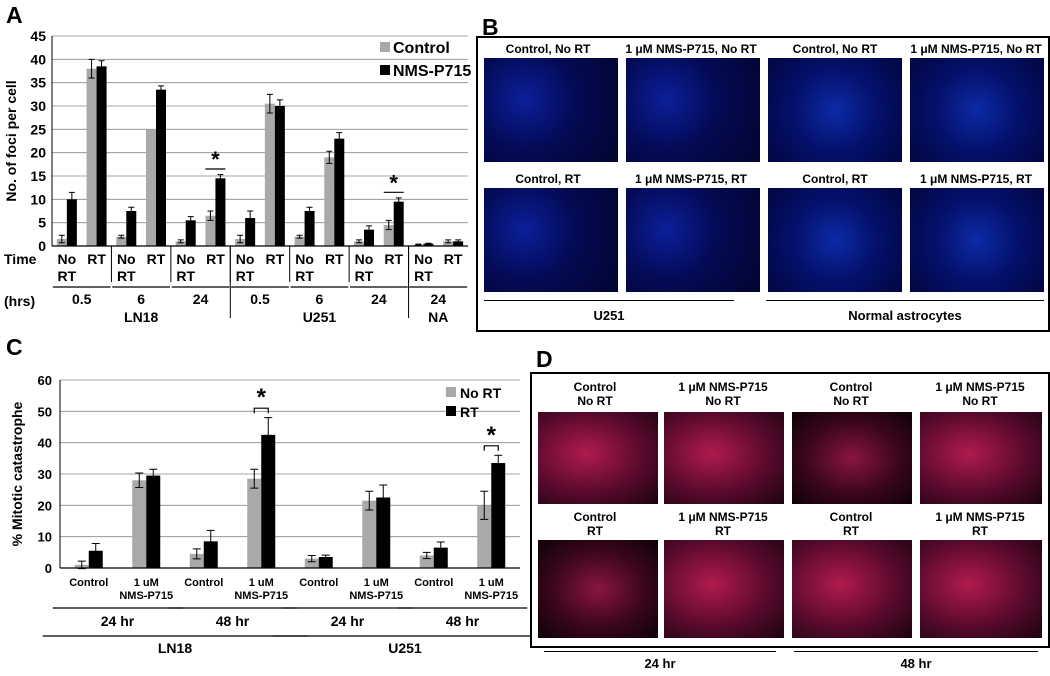 The image size is (1050, 676). What do you see at coordinates (38, 59) in the screenshot?
I see `ytick-a-8: 40` at bounding box center [38, 59].